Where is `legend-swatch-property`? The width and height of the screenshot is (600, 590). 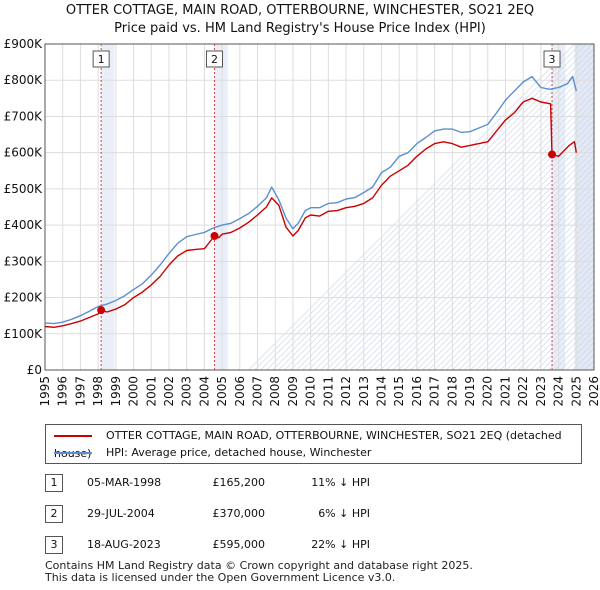
legend-swatch-property is located at coordinates (73, 436).